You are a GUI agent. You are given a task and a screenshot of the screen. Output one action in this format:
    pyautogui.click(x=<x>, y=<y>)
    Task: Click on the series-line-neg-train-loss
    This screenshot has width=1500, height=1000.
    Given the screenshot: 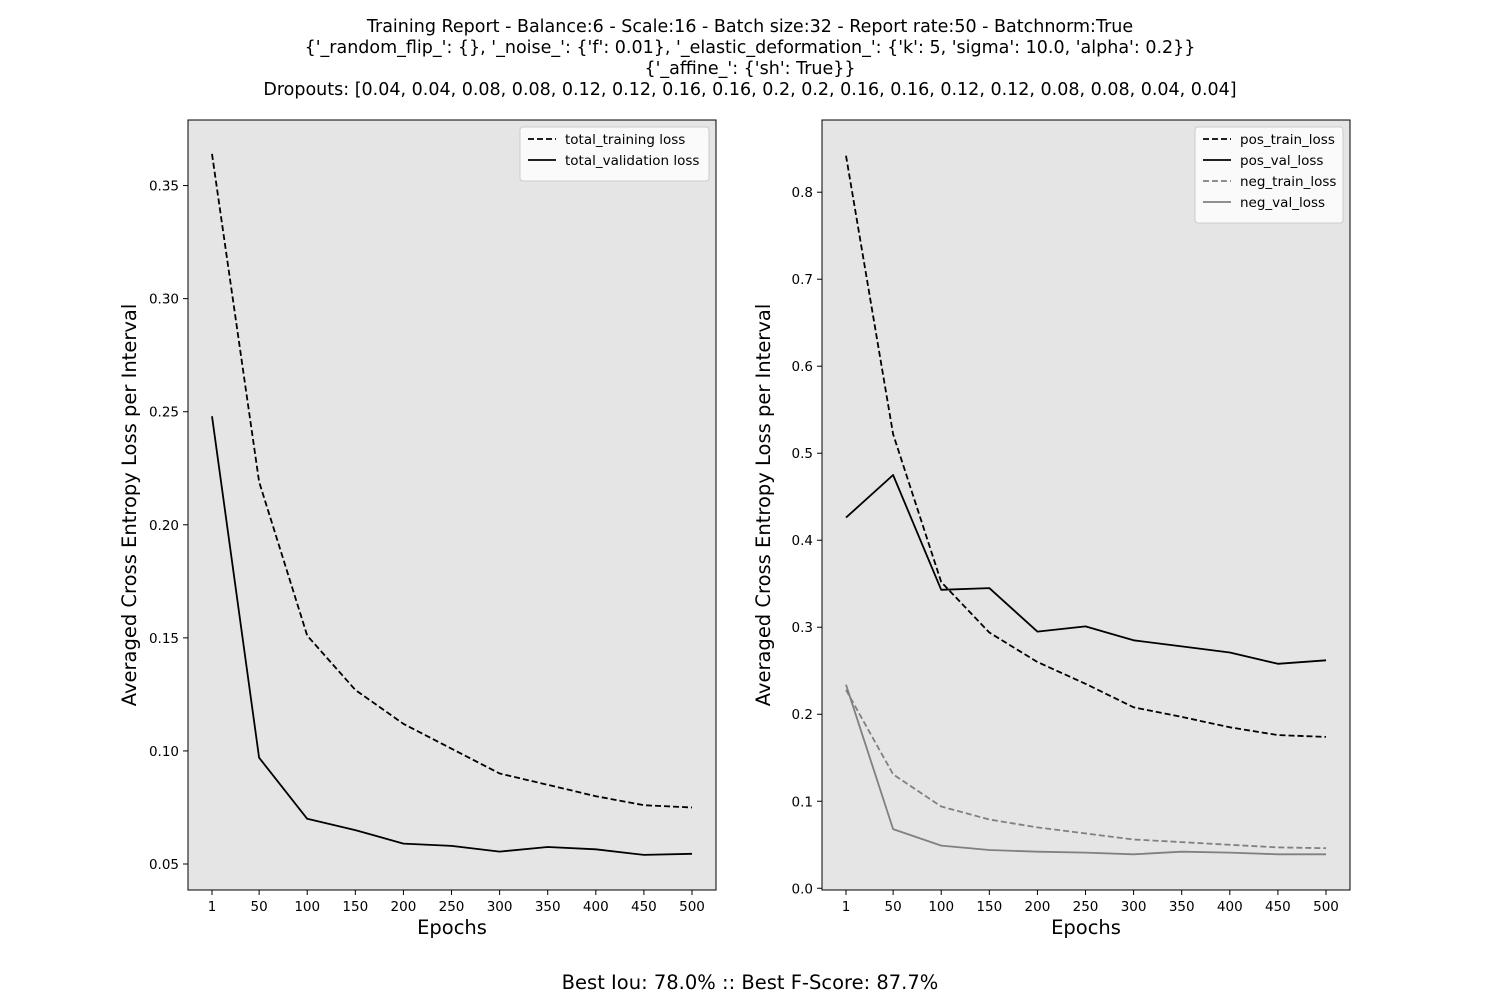 What is the action you would take?
    pyautogui.click(x=1086, y=769)
    